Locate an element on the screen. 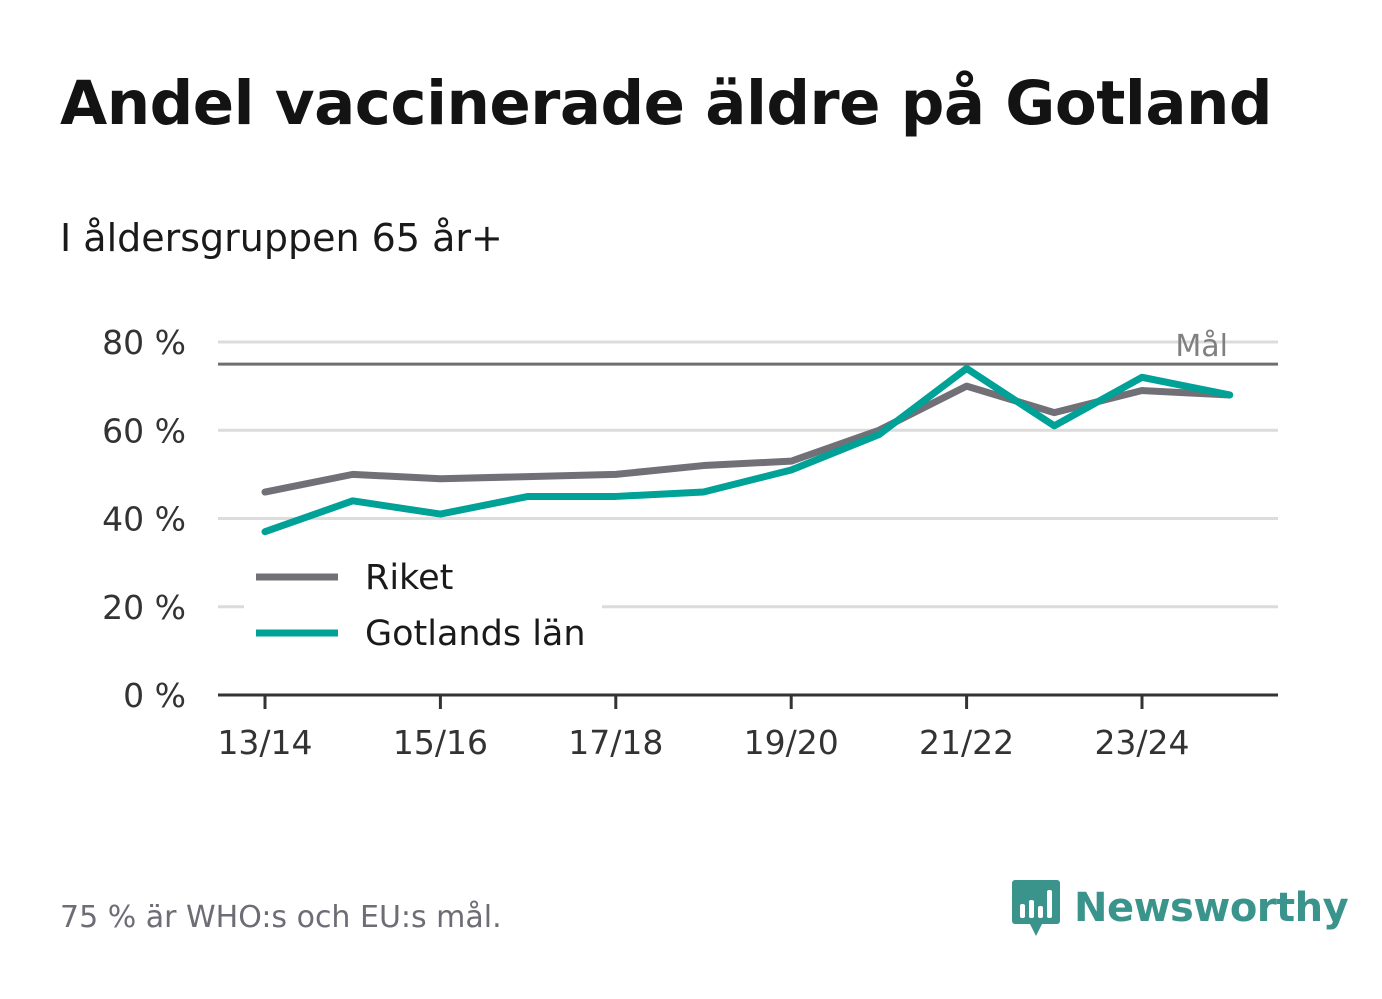  y-tick-label: 20 % is located at coordinates (144, 607).